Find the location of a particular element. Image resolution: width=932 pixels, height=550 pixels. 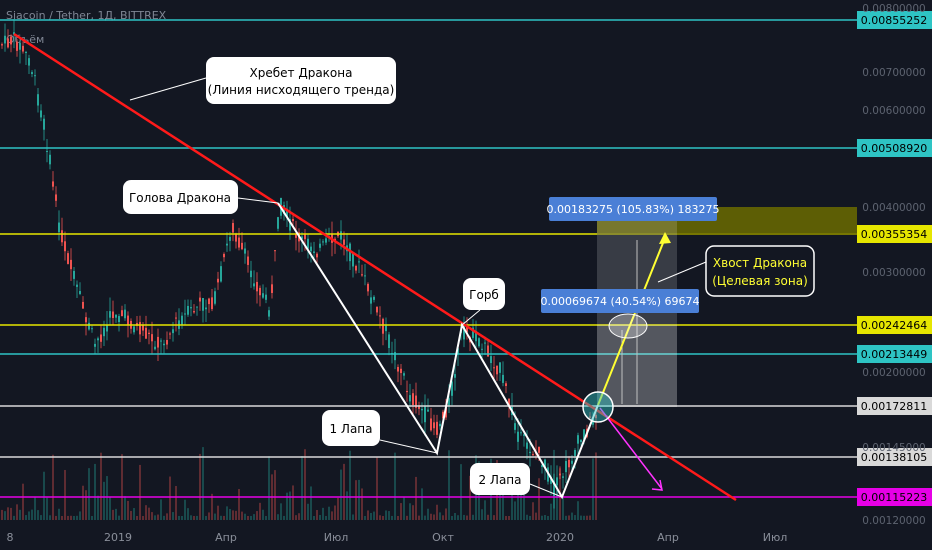

ridge-pointer is located at coordinates (168, 89).